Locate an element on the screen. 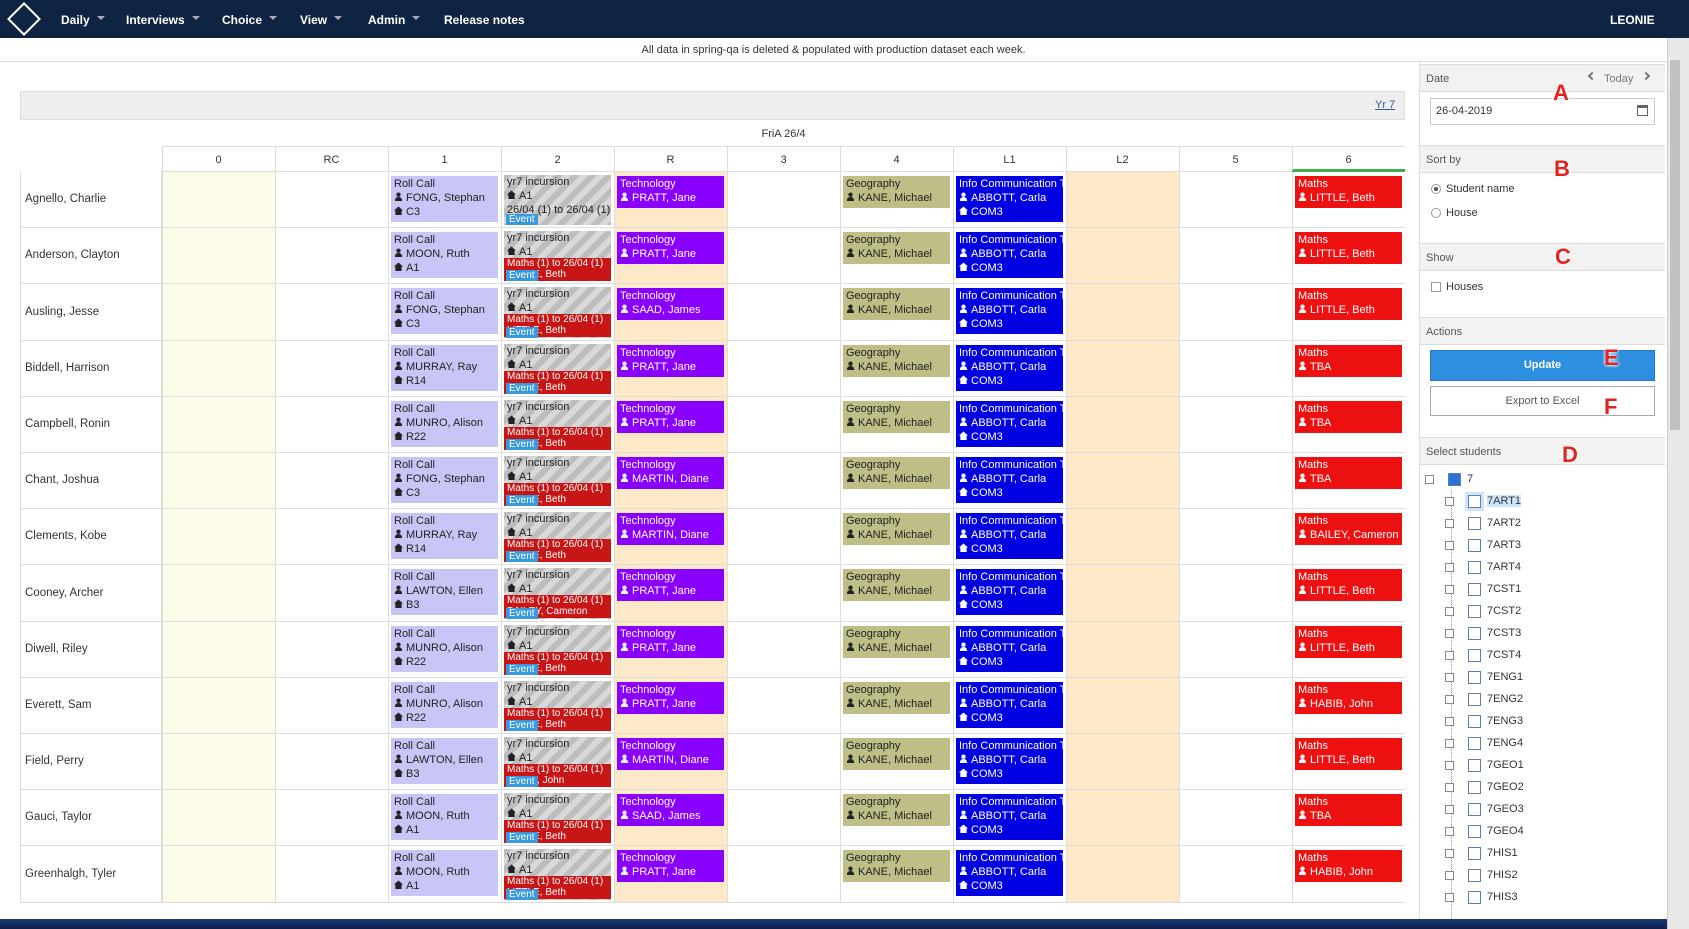  tree-label: 7HIS2 is located at coordinates (1502, 875).